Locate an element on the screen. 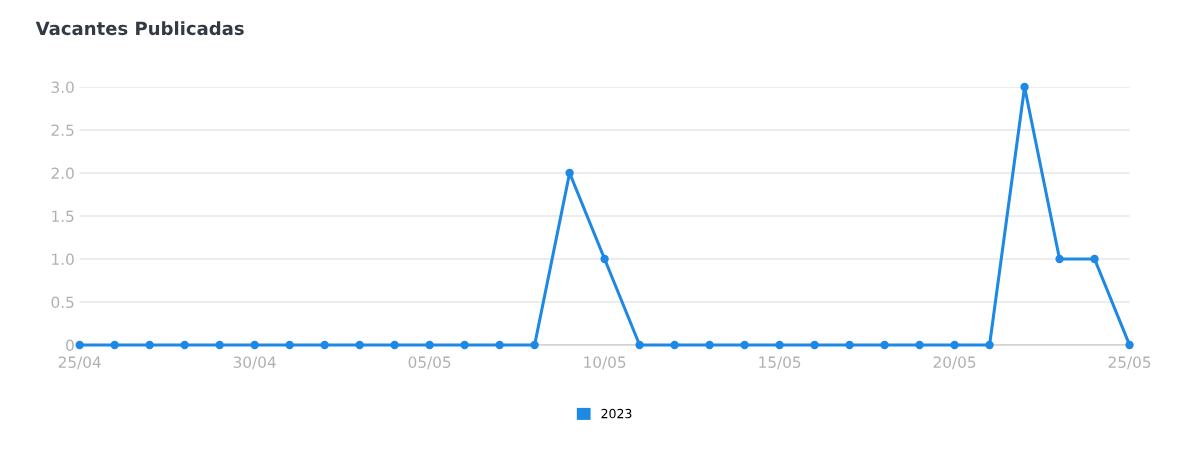 The height and width of the screenshot is (465, 1189). legend-label: 2023 is located at coordinates (616, 413).